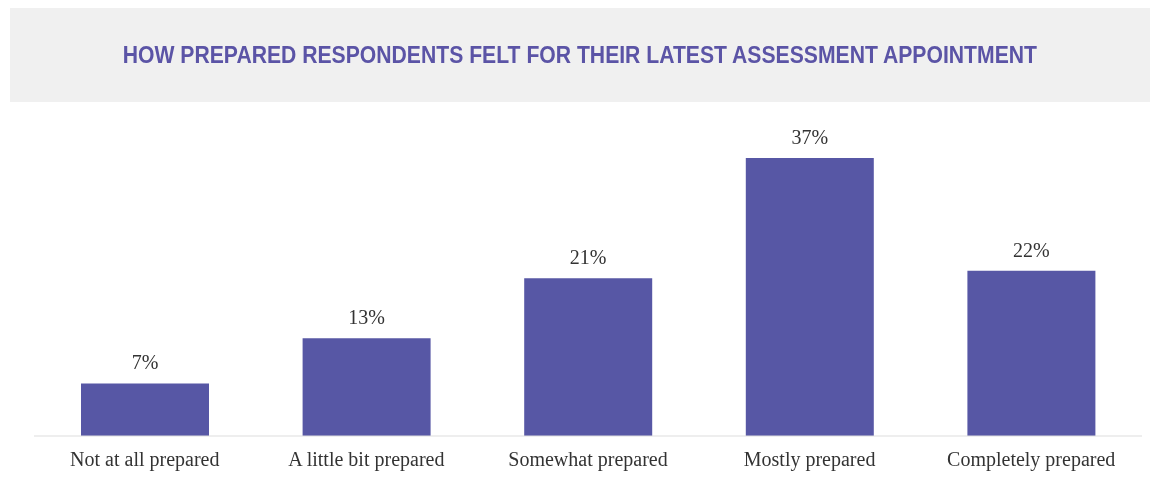 Image resolution: width=1162 pixels, height=498 pixels. I want to click on data-label: 21%, so click(588, 257).